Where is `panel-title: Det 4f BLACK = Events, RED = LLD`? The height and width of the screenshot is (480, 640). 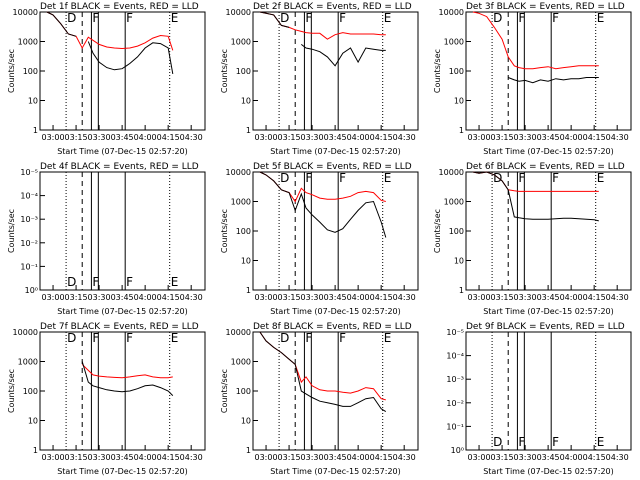
panel-title: Det 4f BLACK = Events, RED = LLD is located at coordinates (119, 167).